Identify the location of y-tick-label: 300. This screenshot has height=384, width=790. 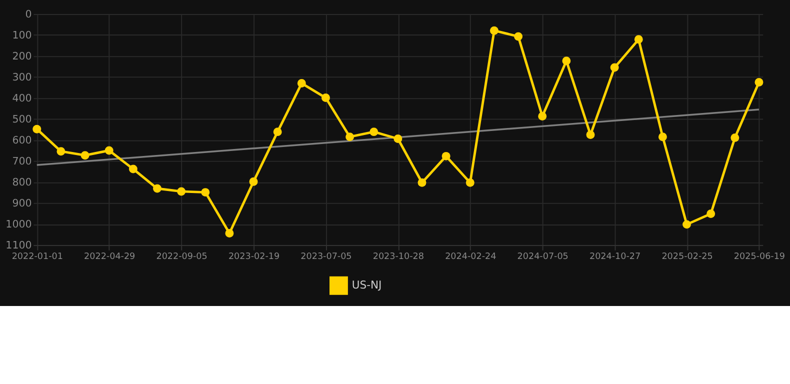
(22, 77).